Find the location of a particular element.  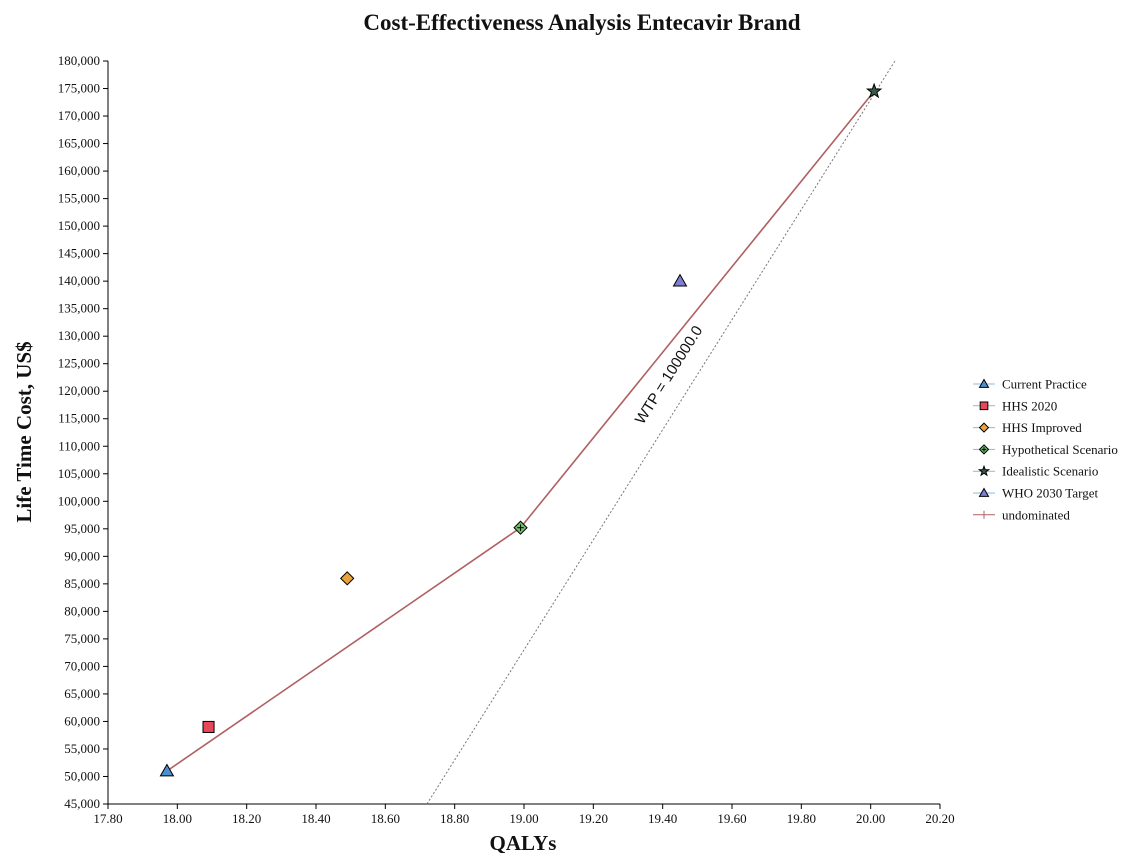

point-who-2030-target is located at coordinates (680, 280).